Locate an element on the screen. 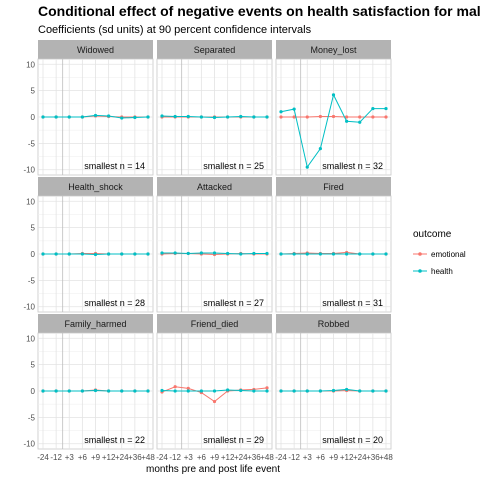 Image resolution: width=480 pixels, height=480 pixels. x-tick-label: +24 is located at coordinates (241, 457).